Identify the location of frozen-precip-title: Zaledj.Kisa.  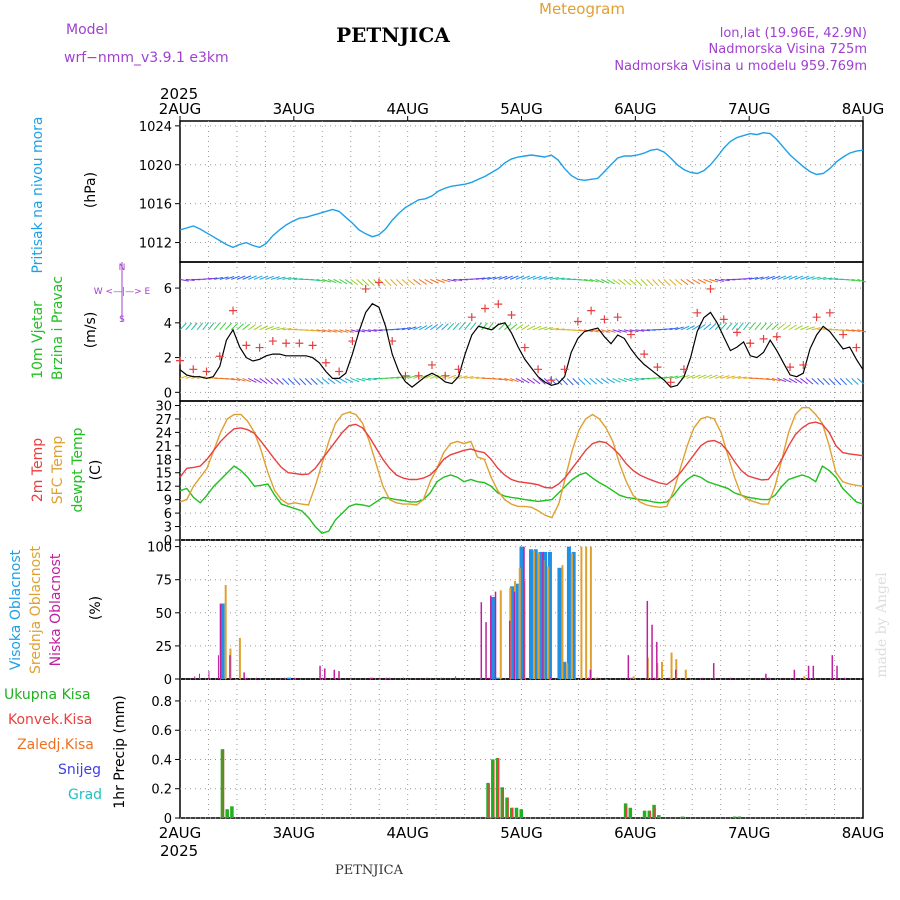
(55, 745).